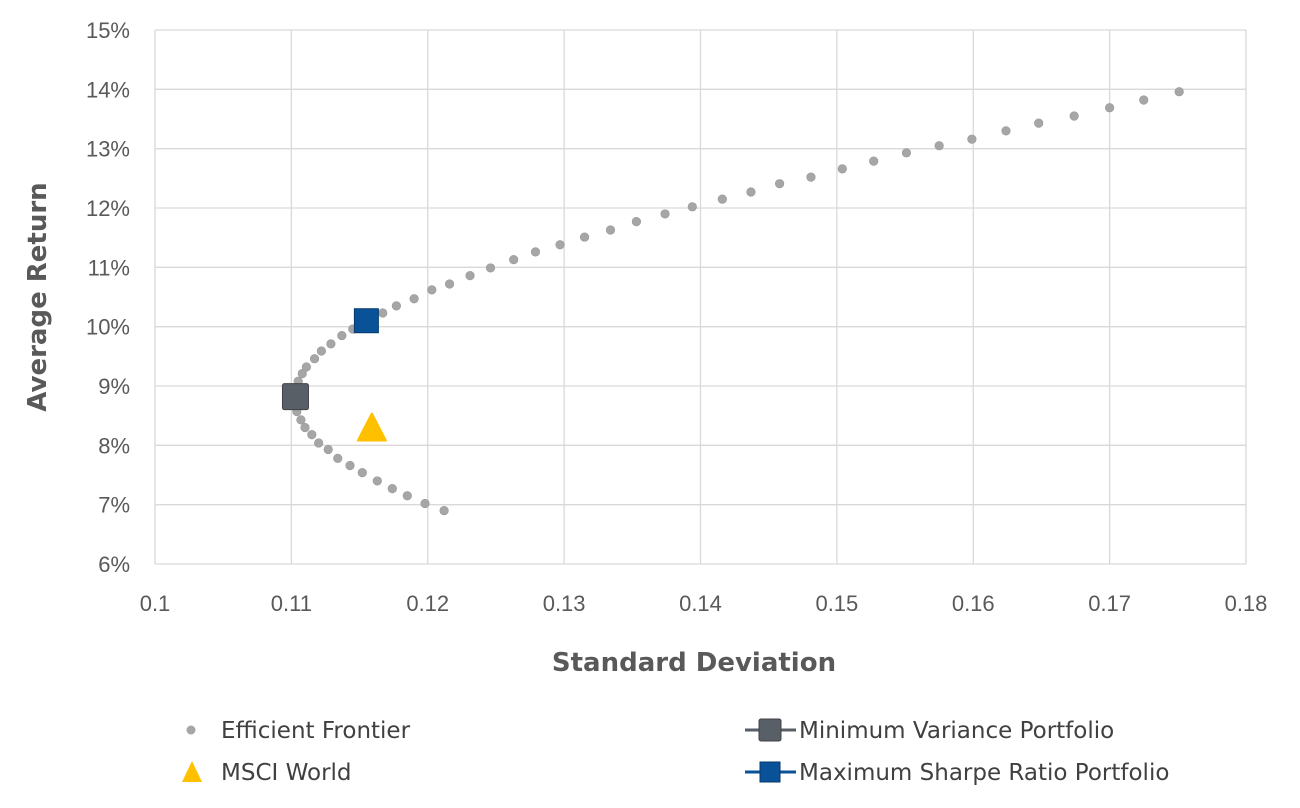  Describe the element at coordinates (108, 30) in the screenshot. I see `y-tick-label: 15%` at that location.